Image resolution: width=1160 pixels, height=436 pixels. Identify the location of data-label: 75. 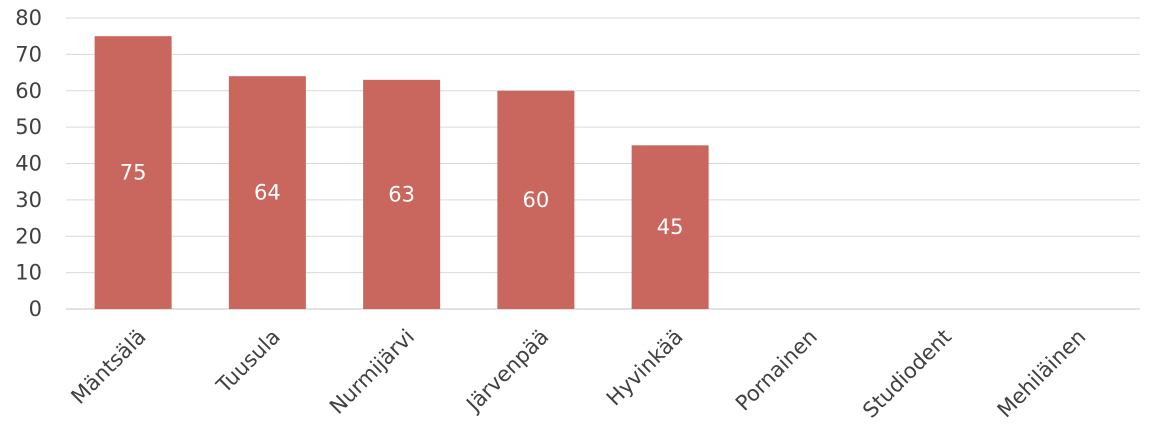
(133, 173).